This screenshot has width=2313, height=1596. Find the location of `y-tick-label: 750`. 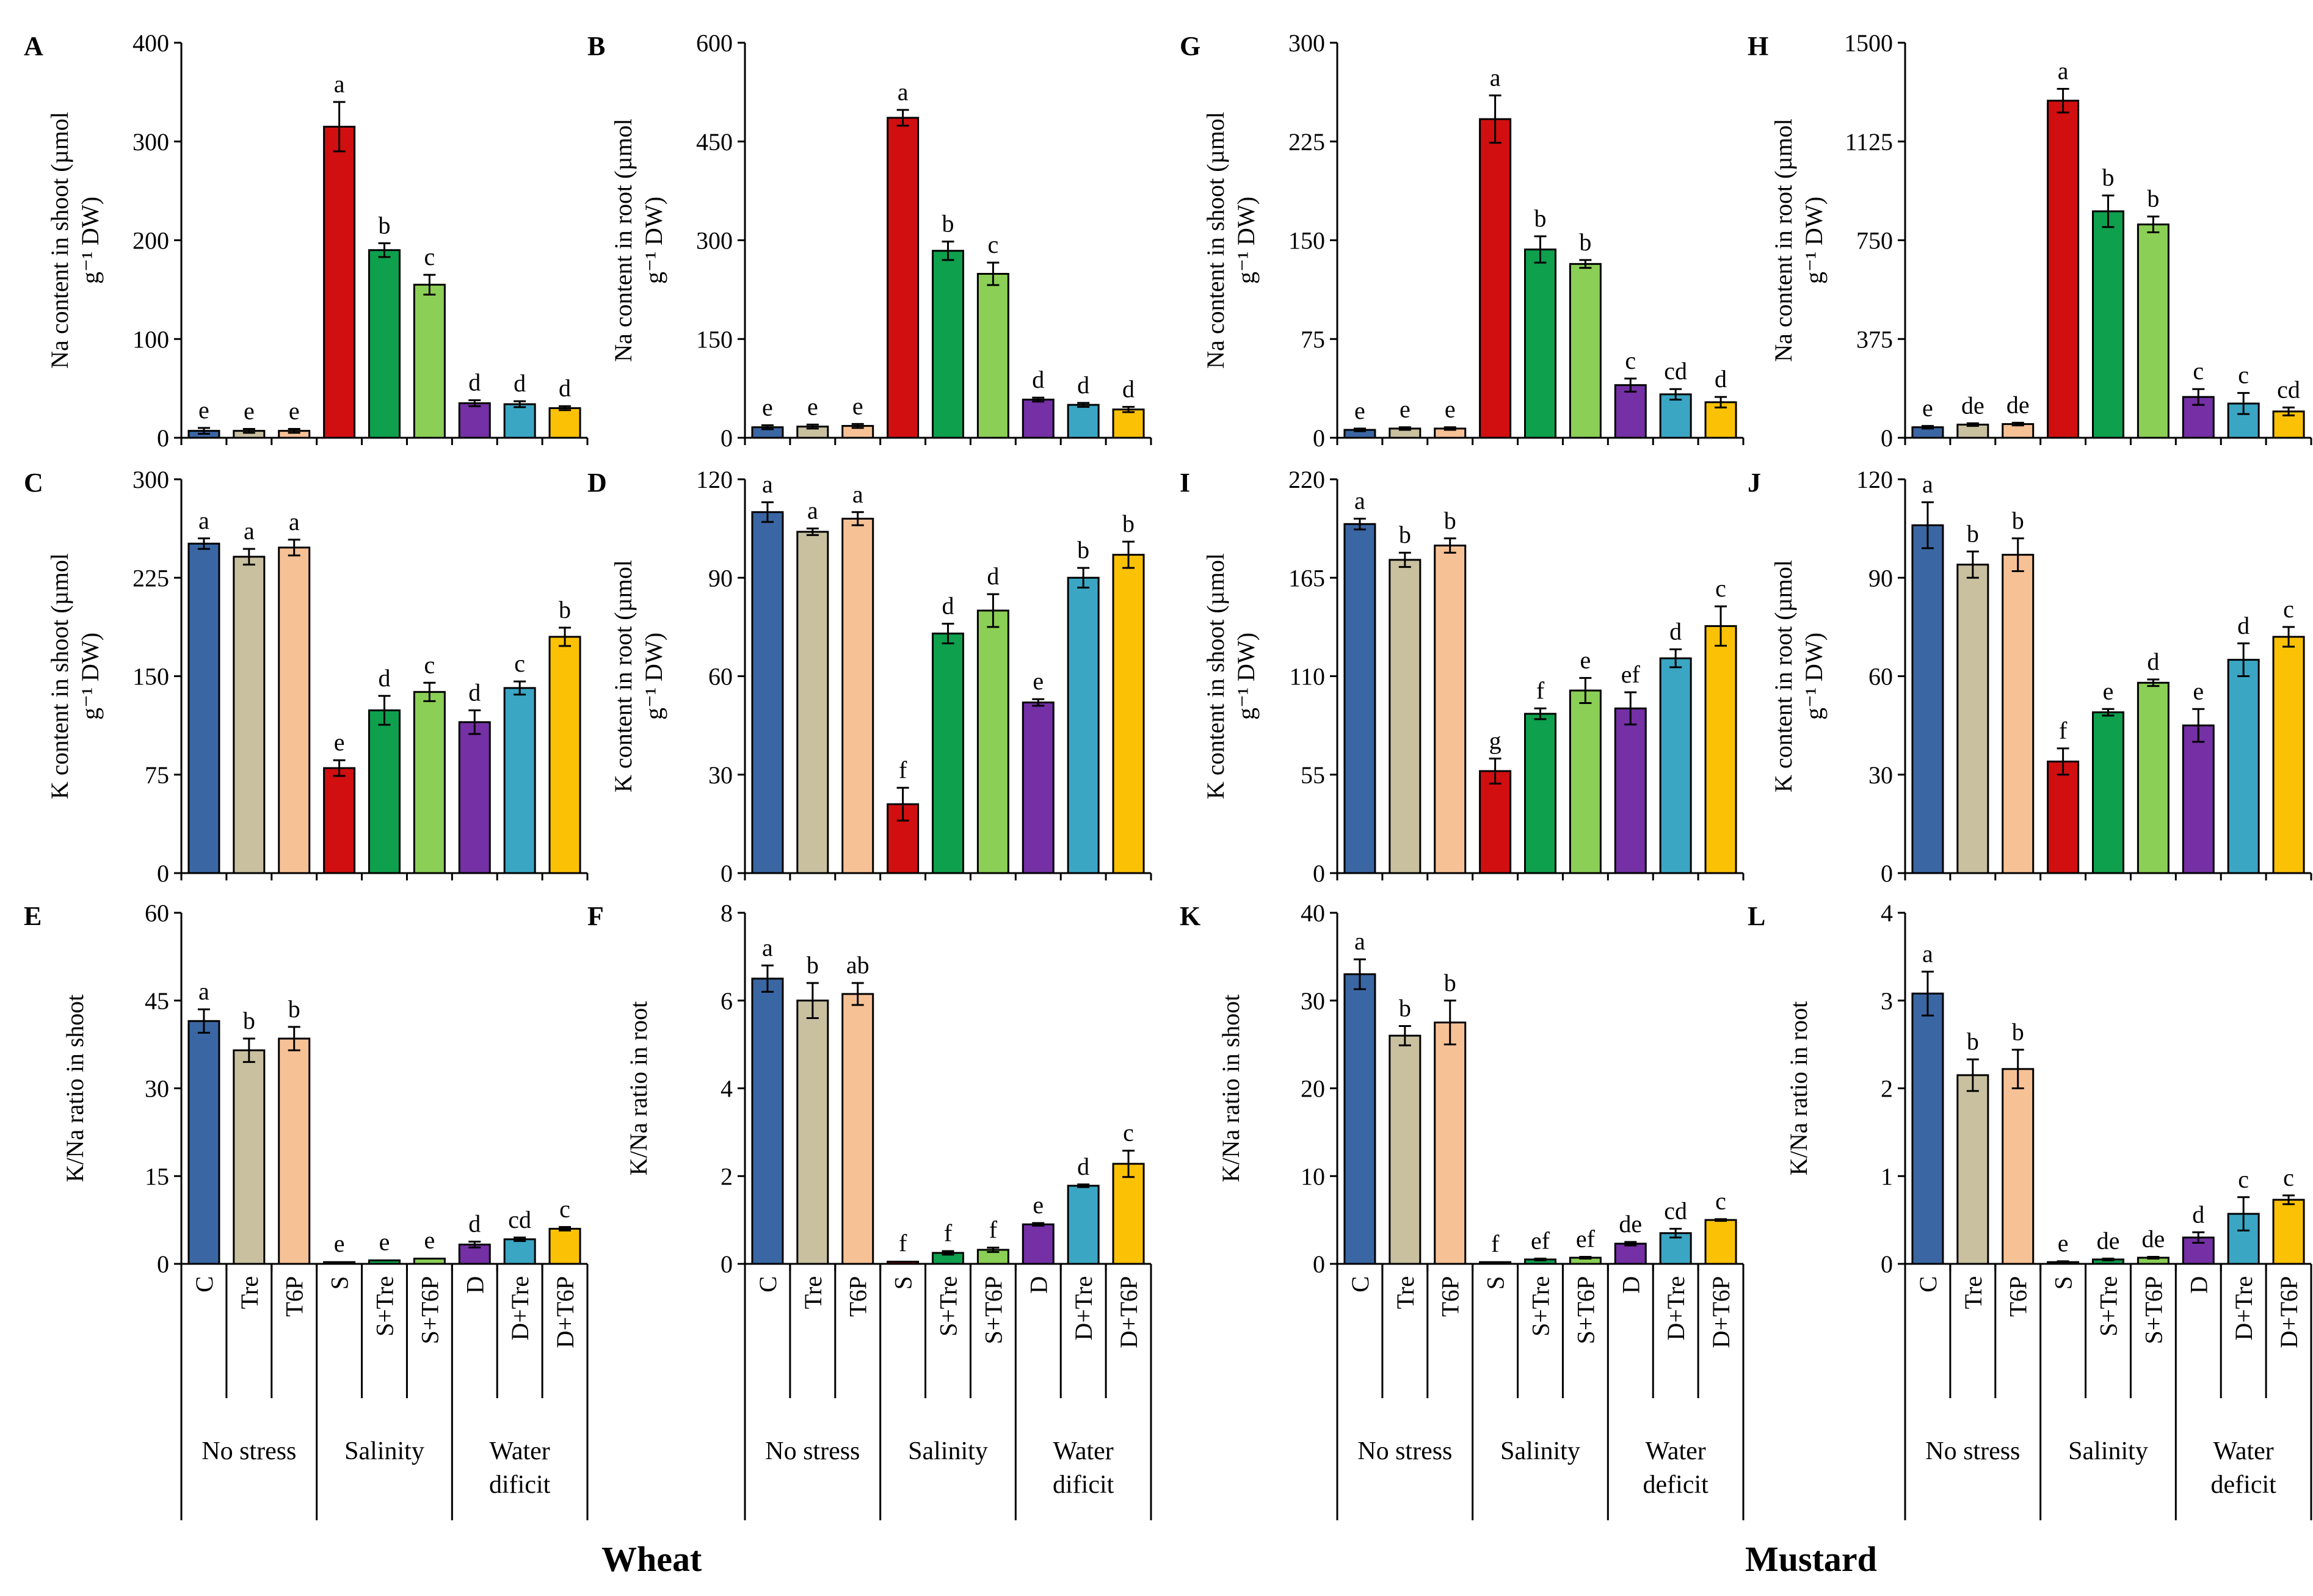

y-tick-label: 750 is located at coordinates (1874, 241).